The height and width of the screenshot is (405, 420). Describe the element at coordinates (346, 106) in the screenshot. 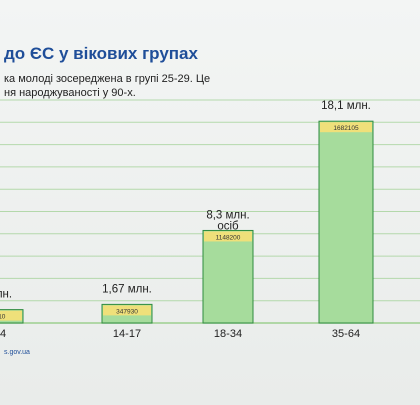

I see `bar-value-label: 18,1 млн.` at that location.